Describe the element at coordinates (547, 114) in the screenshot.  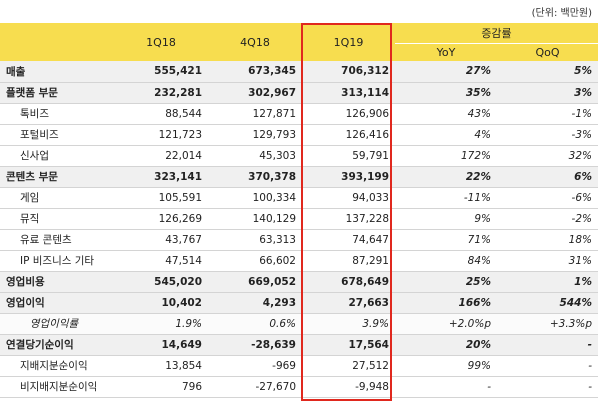
I see `cell-qoq: -1%` at that location.